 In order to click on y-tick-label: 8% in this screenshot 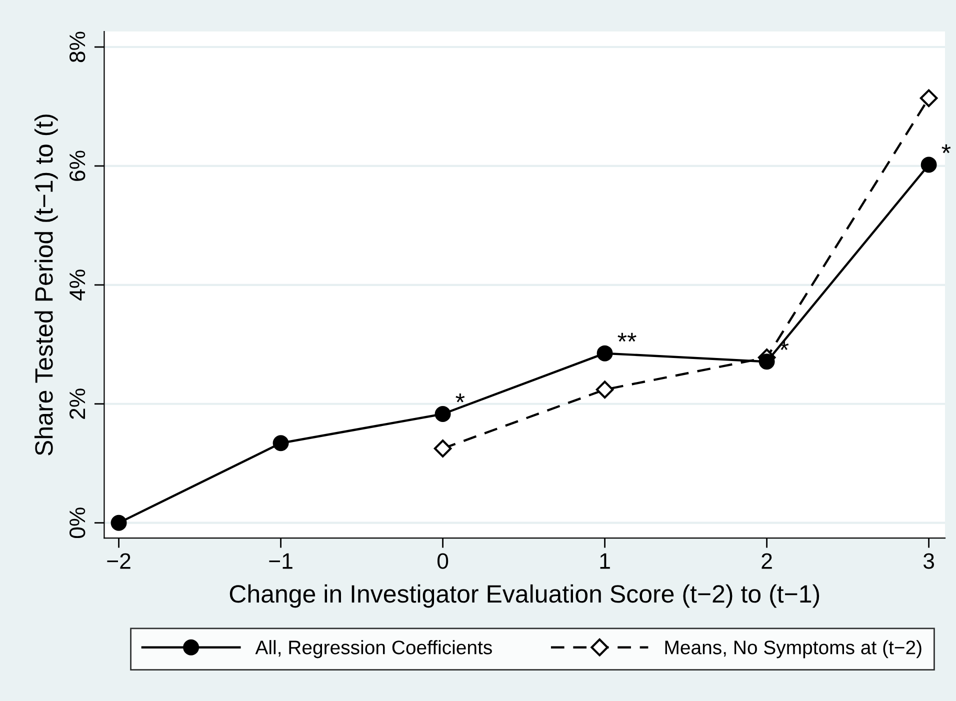, I will do `click(77, 47)`.